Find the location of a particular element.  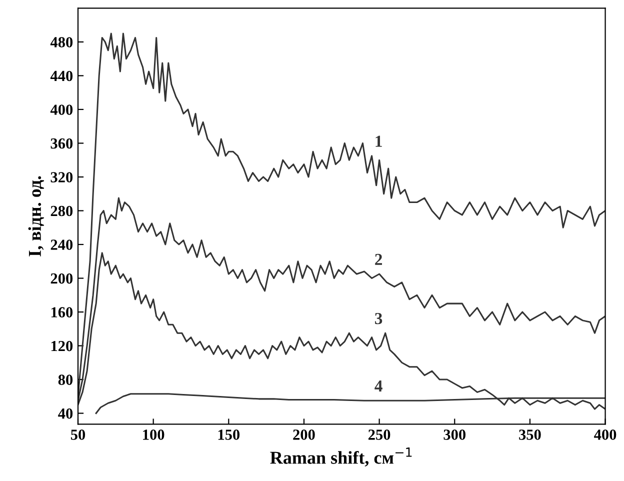

x-axis-title: Raman shift, см$^{−1}$ is located at coordinates (341, 457).